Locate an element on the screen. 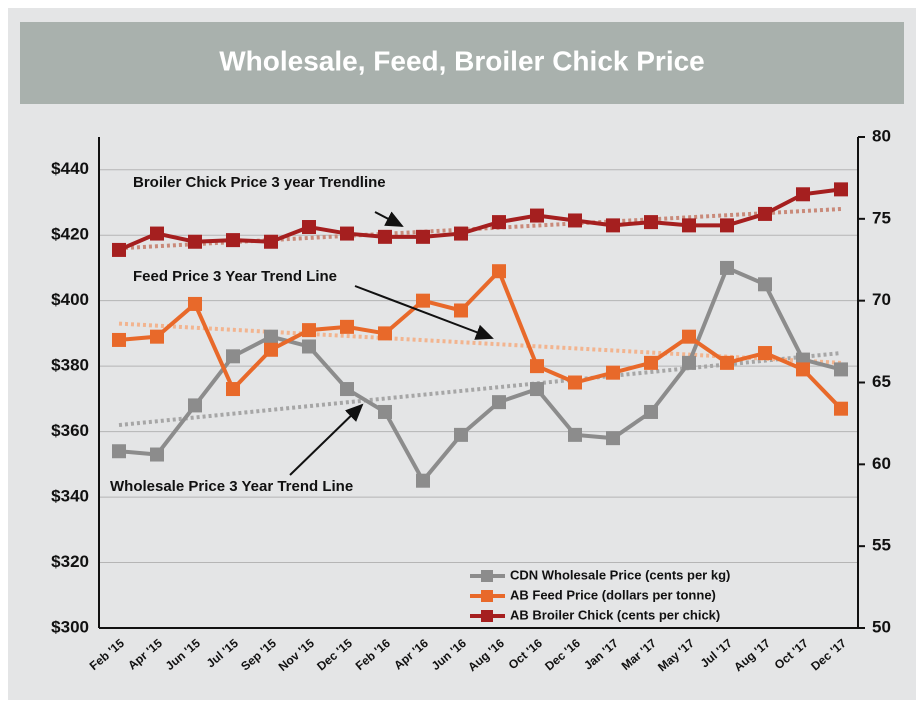 The height and width of the screenshot is (709, 924). legend-label: CDN Wholesale Price (cents per kg) is located at coordinates (620, 574).